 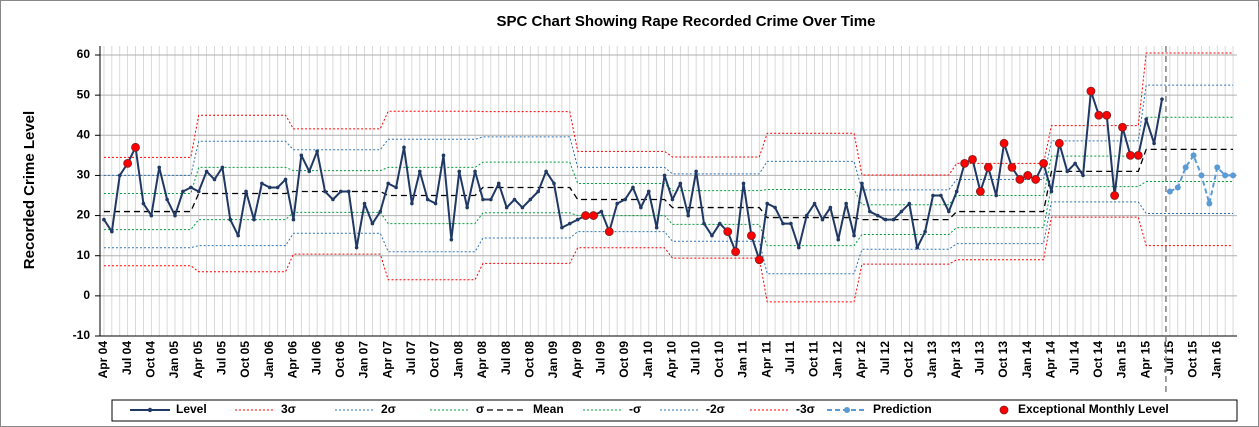 I want to click on x-tick-label: Jul 06, so click(x=316, y=358).